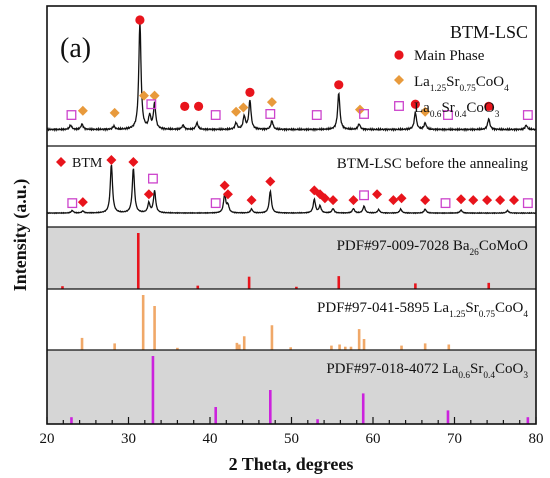 This screenshot has width=550, height=478. I want to click on reference-label-ref3: PDF#97-018-4072 La0.6Sr0.4CoO3, so click(427, 371).